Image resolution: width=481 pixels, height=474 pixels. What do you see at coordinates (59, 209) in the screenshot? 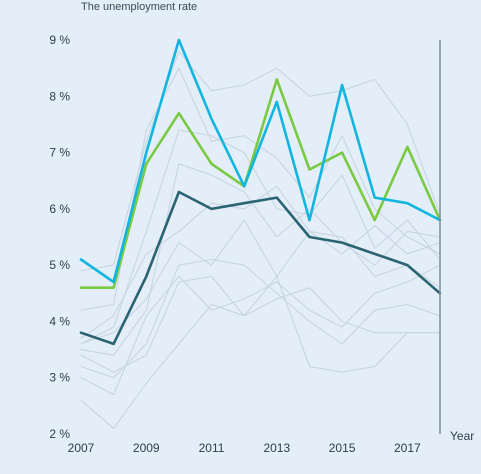
I see `y-tick-label: 6 %` at bounding box center [59, 209].